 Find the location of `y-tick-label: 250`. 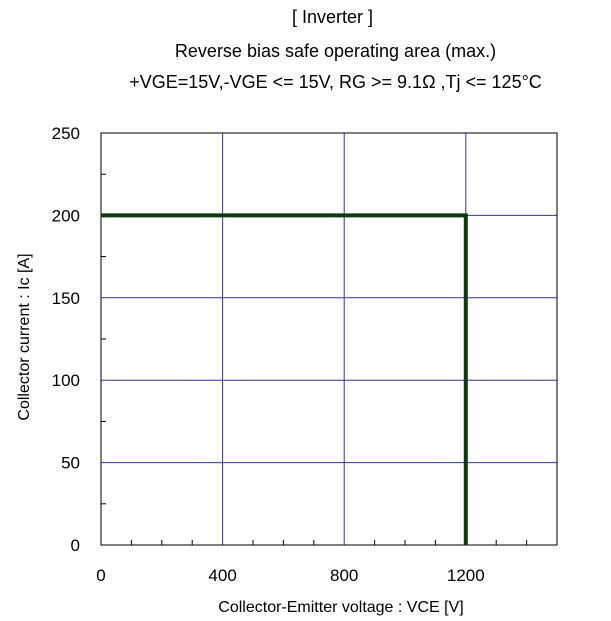

y-tick-label: 250 is located at coordinates (66, 133).